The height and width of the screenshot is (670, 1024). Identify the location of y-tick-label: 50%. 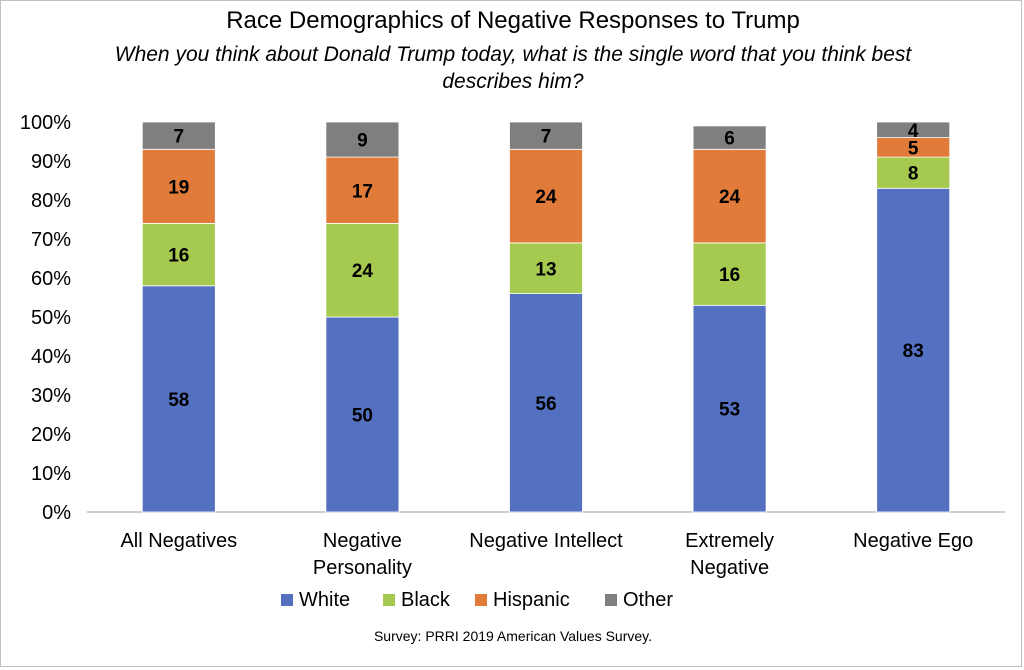
(51, 318).